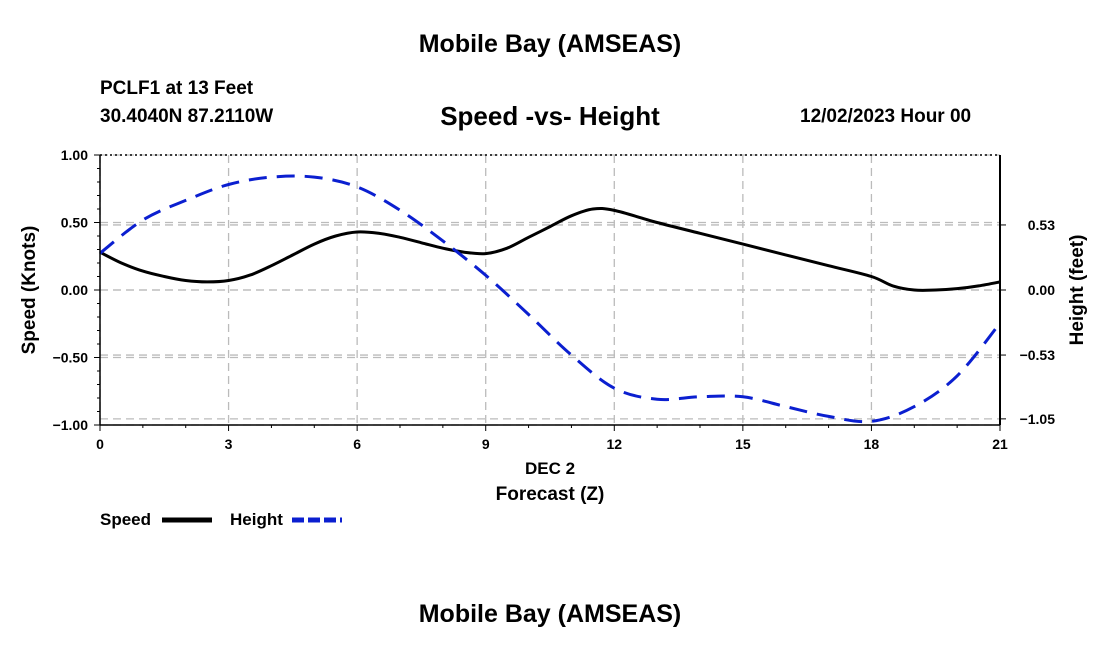  What do you see at coordinates (357, 444) in the screenshot?
I see `x-tick-label: 6` at bounding box center [357, 444].